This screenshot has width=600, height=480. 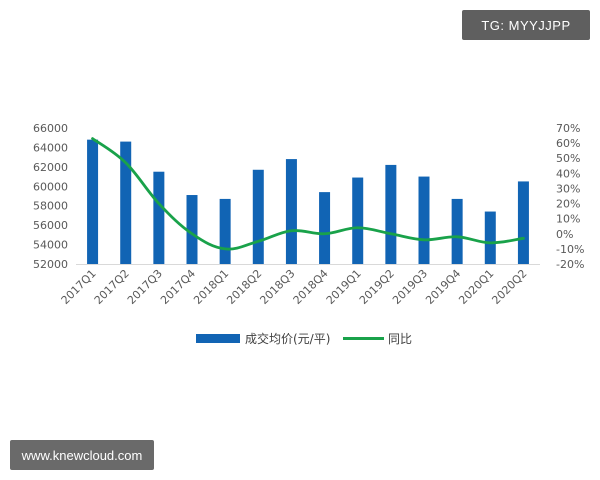 I want to click on x-tick-label: 2017Q4, so click(x=178, y=287).